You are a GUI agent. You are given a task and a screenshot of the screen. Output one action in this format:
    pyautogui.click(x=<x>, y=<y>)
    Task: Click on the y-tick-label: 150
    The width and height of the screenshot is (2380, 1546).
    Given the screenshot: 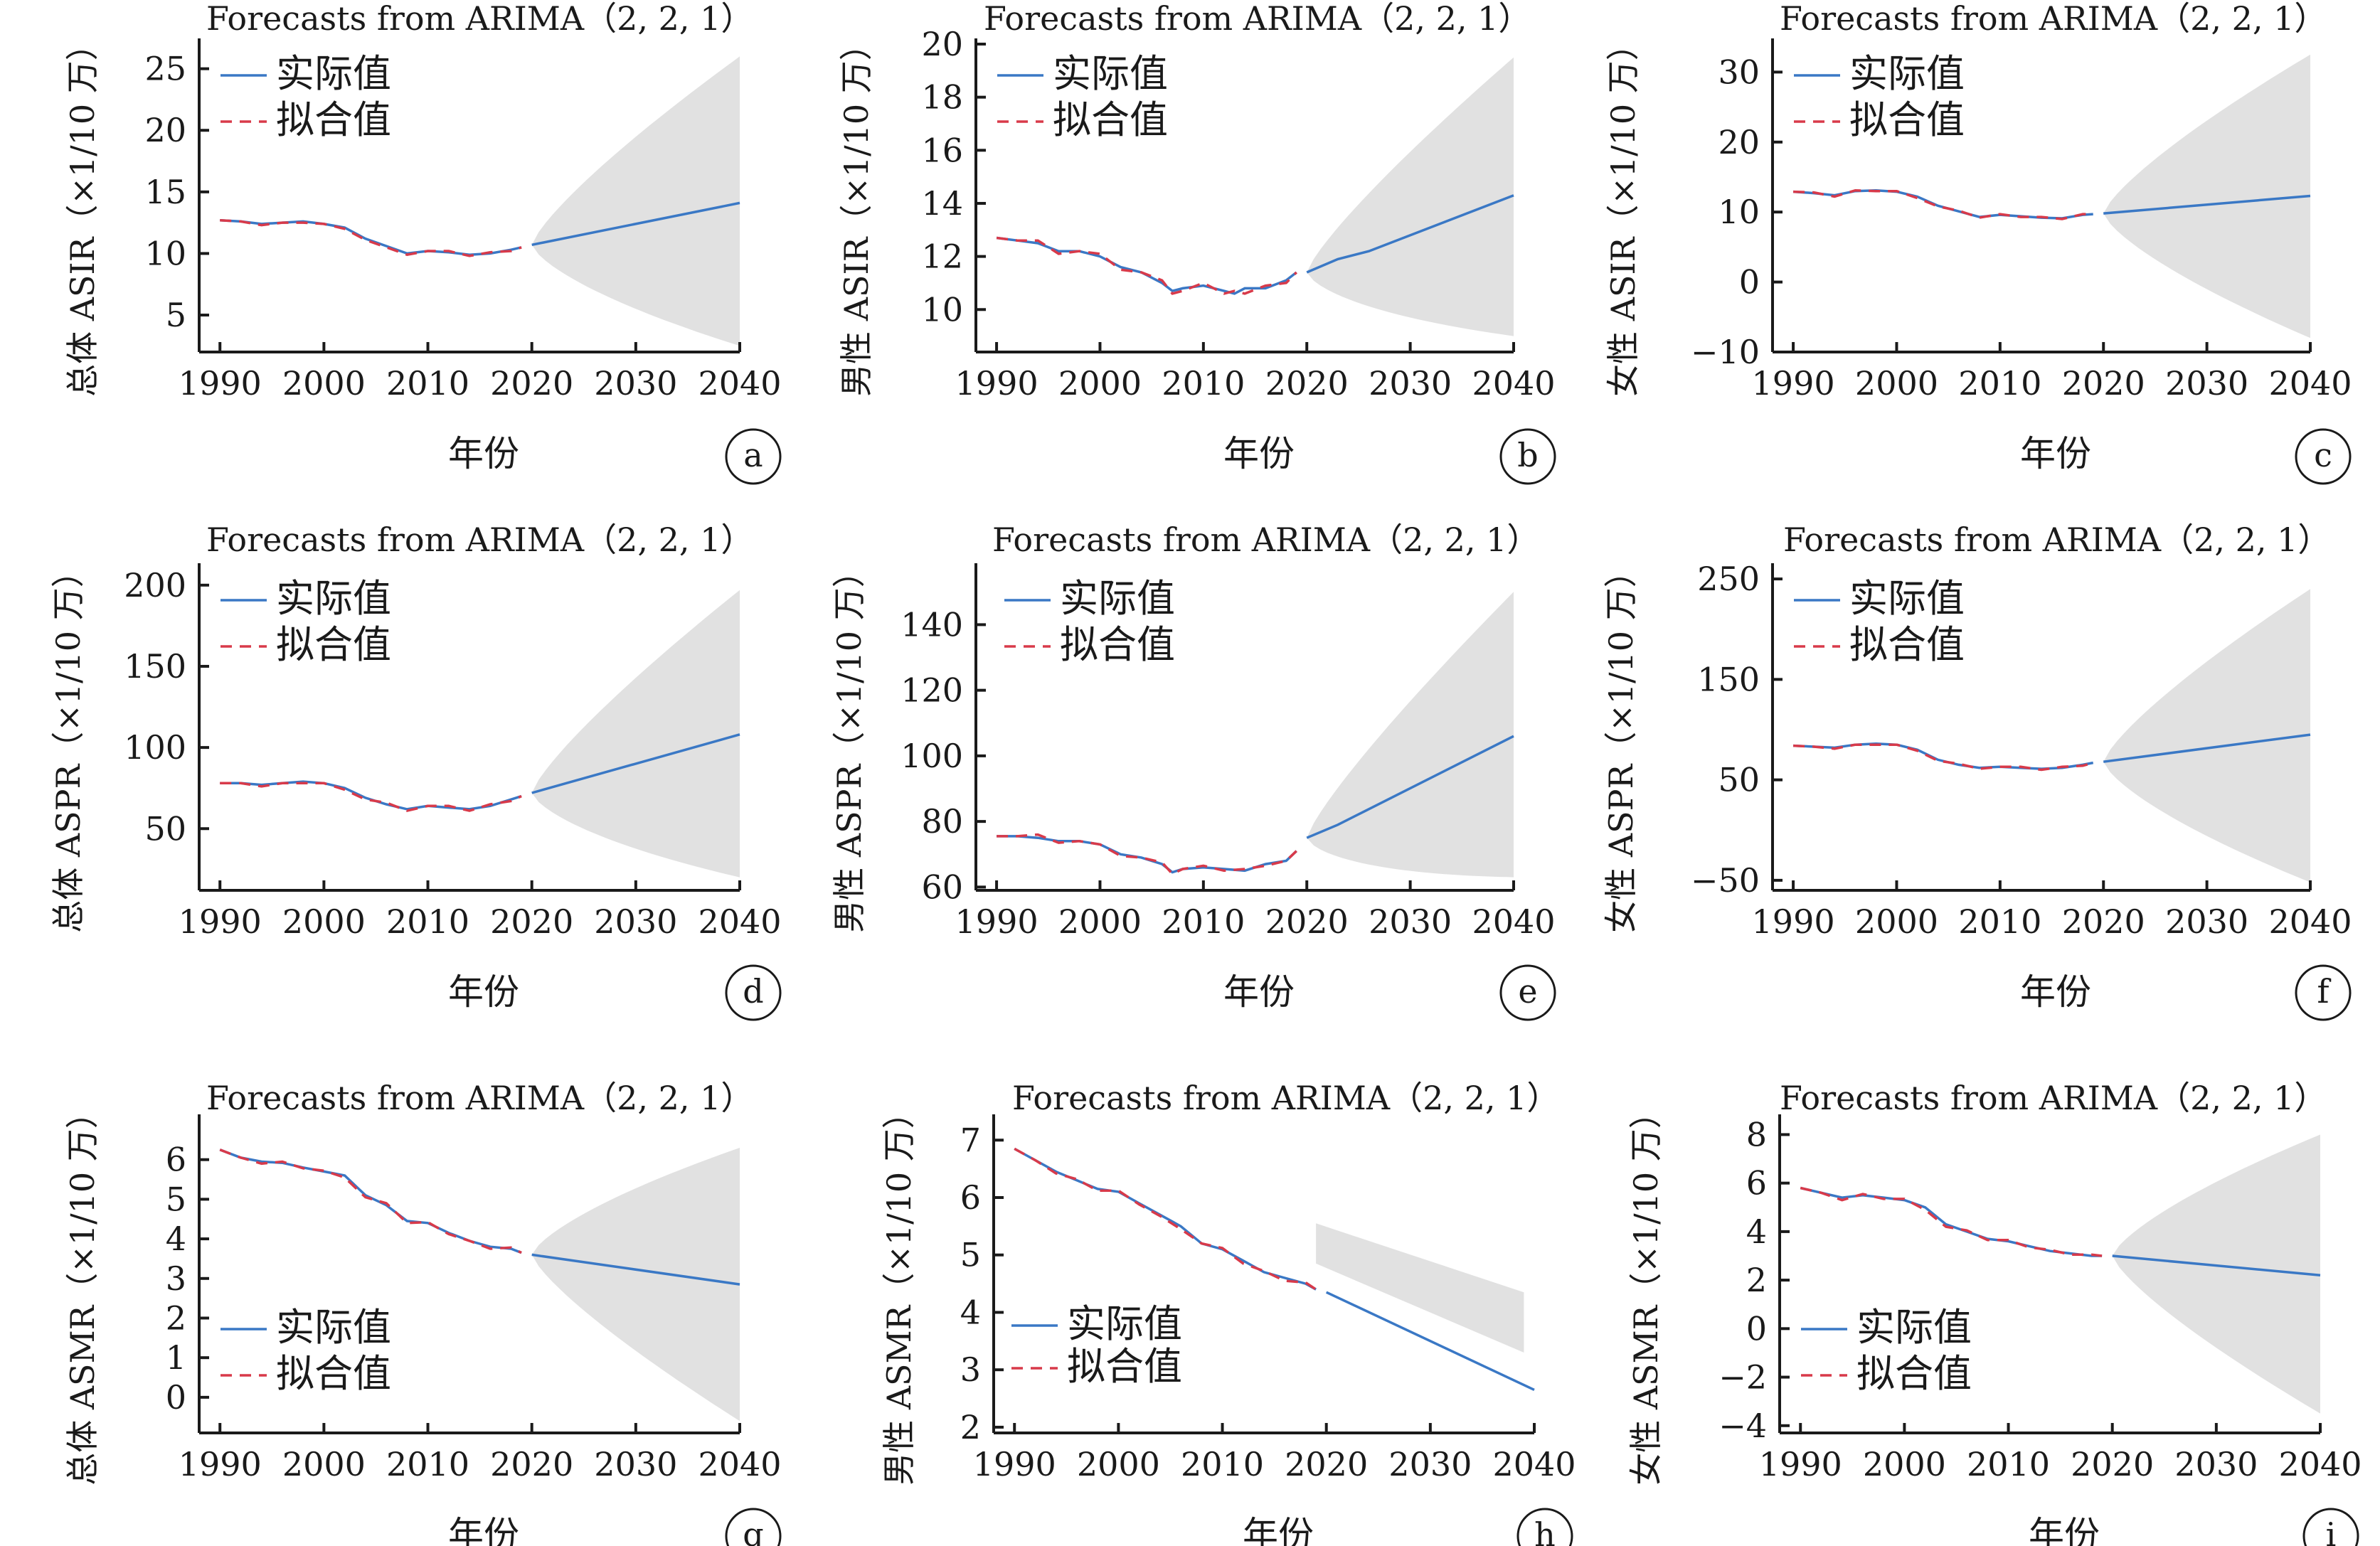 What is the action you would take?
    pyautogui.click(x=155, y=667)
    